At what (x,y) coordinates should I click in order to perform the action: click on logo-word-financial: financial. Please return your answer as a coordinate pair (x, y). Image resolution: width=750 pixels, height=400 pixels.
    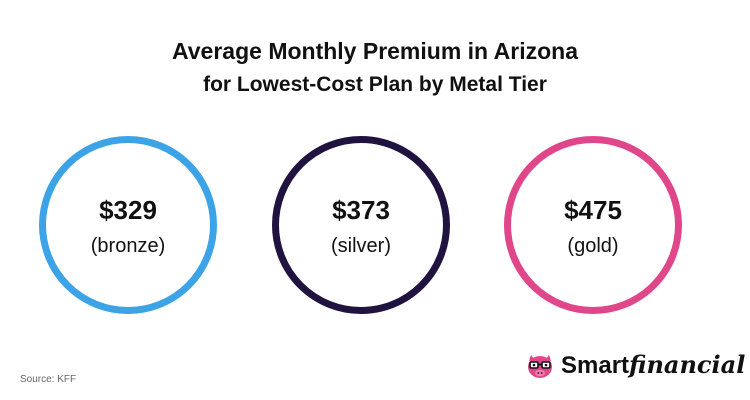
    Looking at the image, I should click on (687, 364).